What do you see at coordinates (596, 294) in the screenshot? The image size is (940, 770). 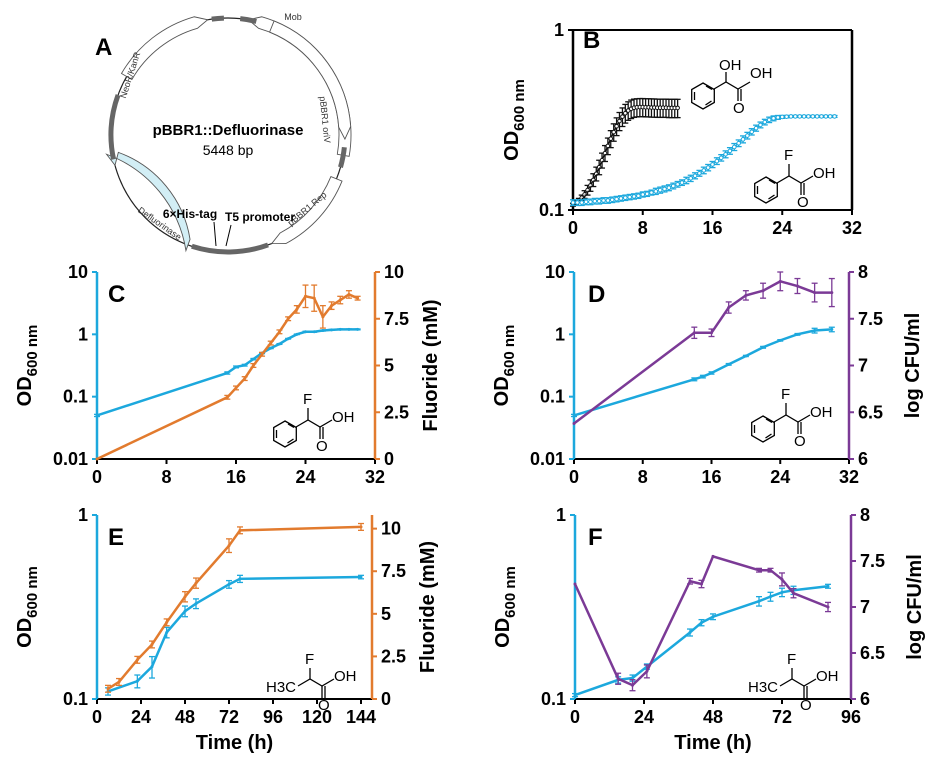 I see `panel-letter-d: D` at bounding box center [596, 294].